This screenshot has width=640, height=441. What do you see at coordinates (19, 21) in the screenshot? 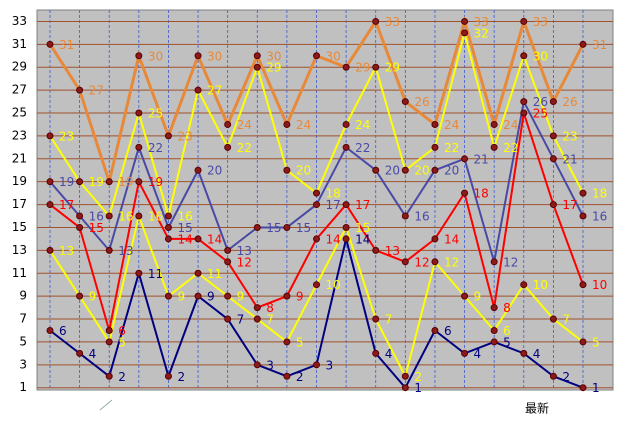
I see `y-tick-label: 33` at bounding box center [19, 21].